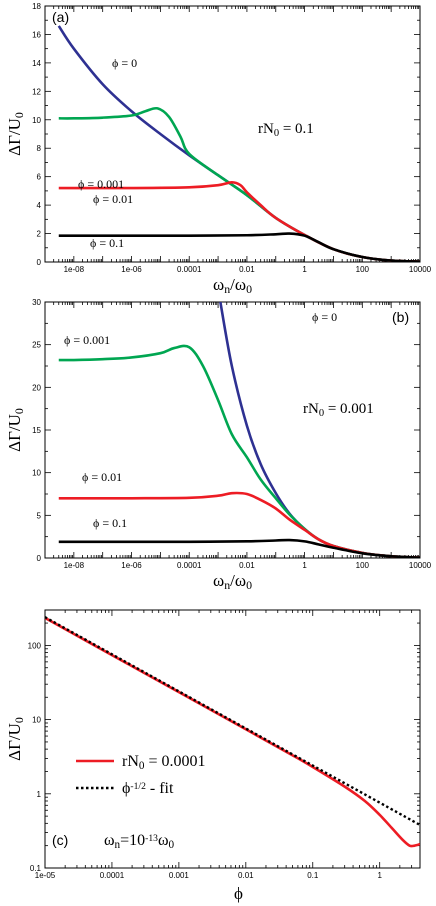 The height and width of the screenshot is (906, 436). I want to click on y-tick-label: 18, so click(36, 6).